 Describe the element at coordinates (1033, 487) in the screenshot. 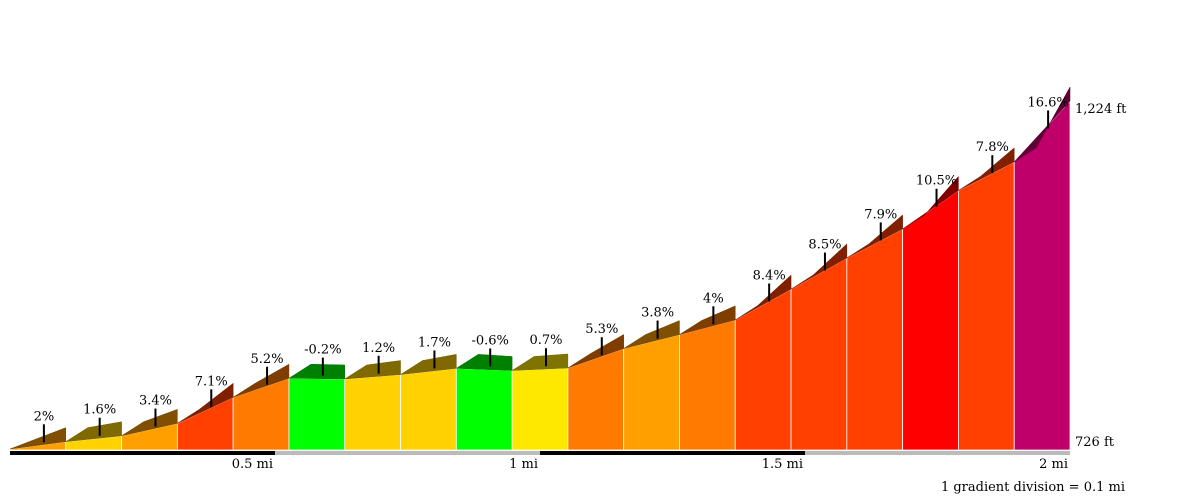

I see `gradient-division-note: 1 gradient division = 0.1 mi` at that location.